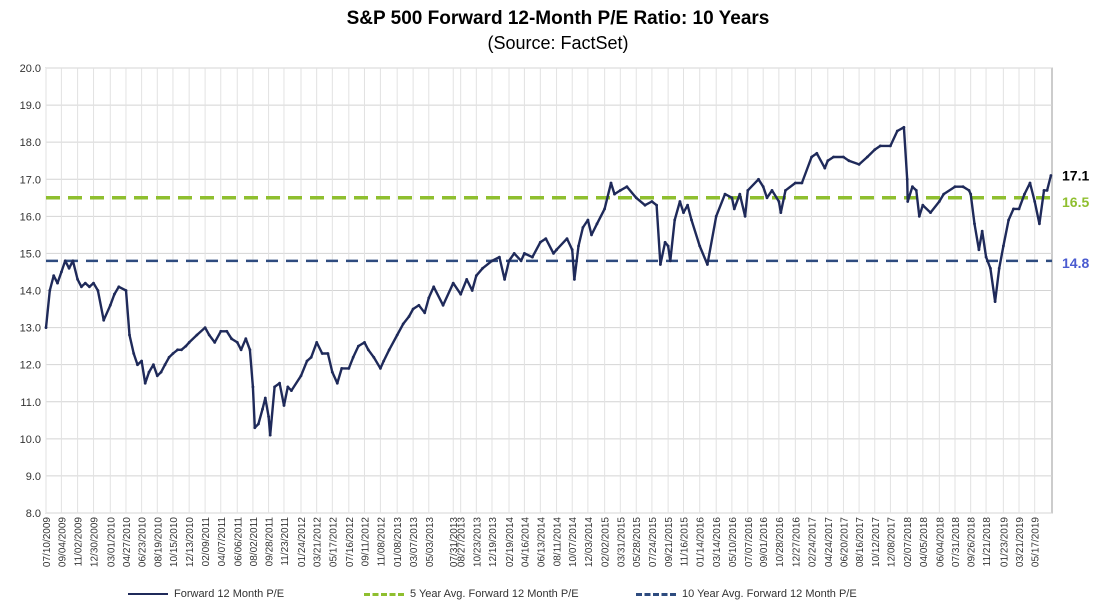 This screenshot has width=1116, height=609. What do you see at coordinates (333, 542) in the screenshot?
I see `x-tick-label: 05/17/2012` at bounding box center [333, 542].